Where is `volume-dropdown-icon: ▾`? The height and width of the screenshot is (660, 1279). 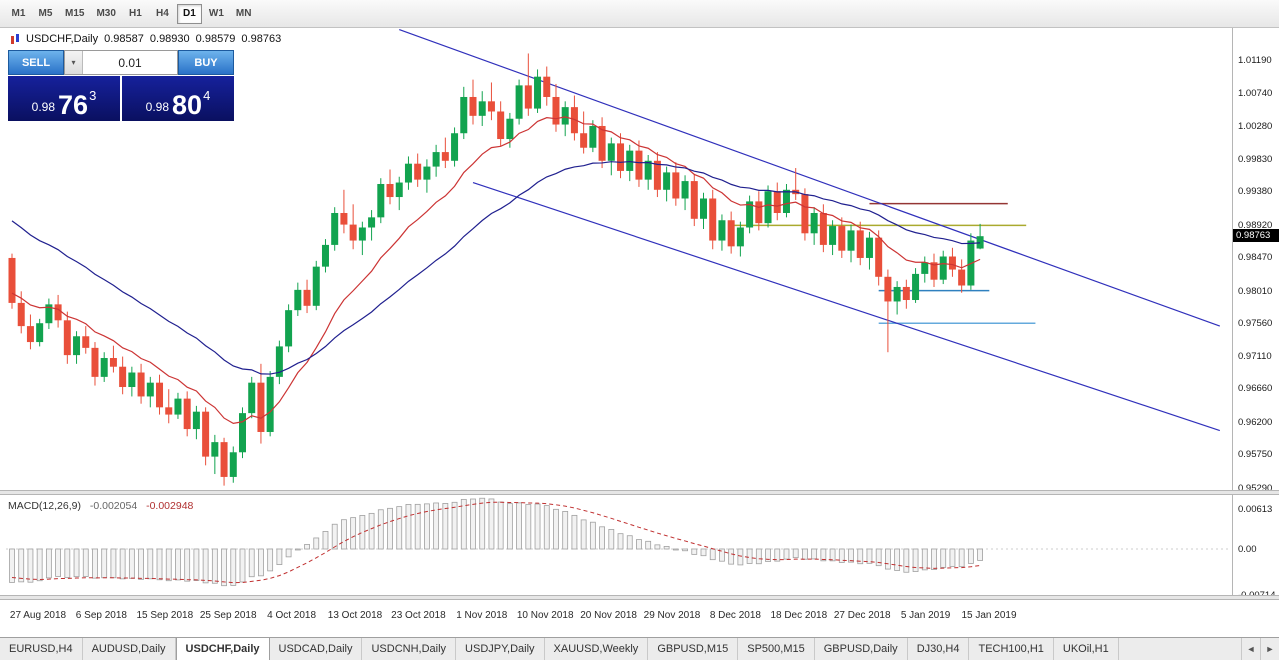
volume-dropdown-icon: ▾ is located at coordinates (74, 62).